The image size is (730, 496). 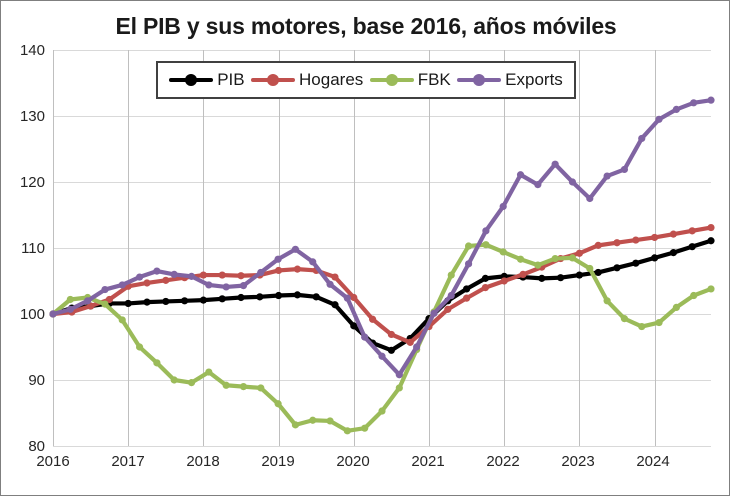 What do you see at coordinates (410, 80) in the screenshot?
I see `legend-item-fbk: FBK` at bounding box center [410, 80].